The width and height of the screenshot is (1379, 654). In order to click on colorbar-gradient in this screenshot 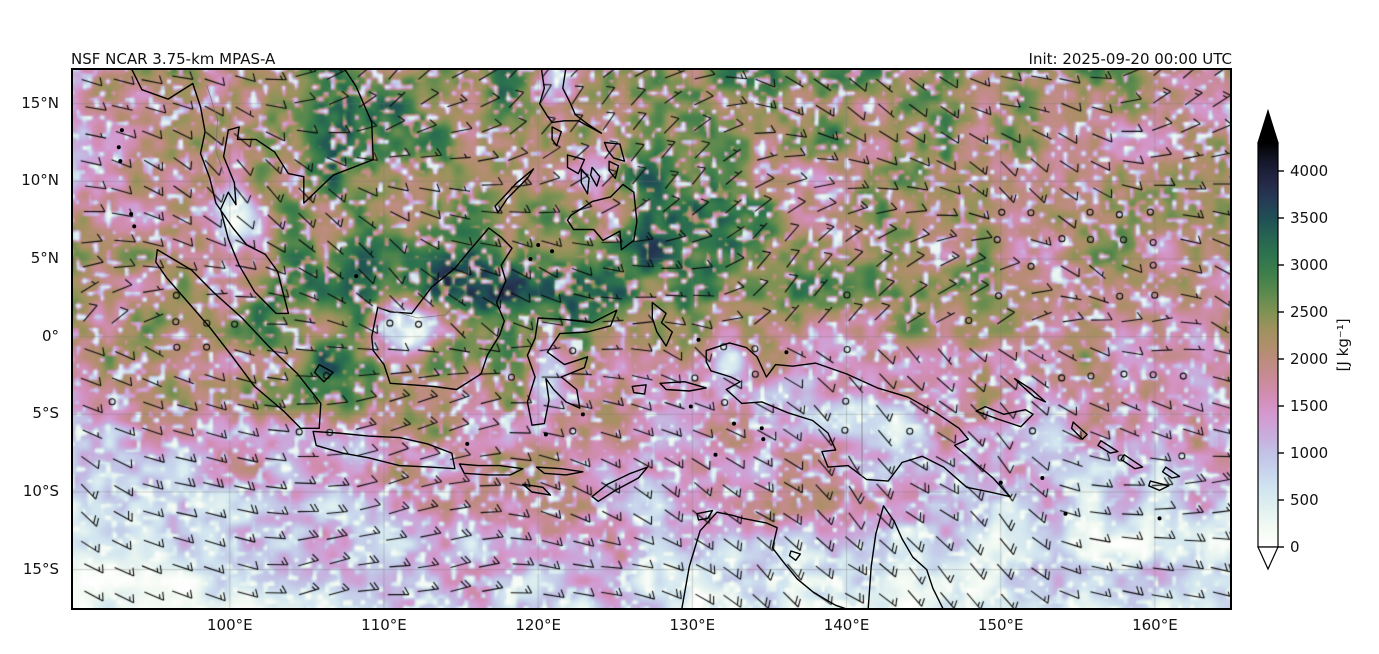, I will do `click(1268, 345)`.